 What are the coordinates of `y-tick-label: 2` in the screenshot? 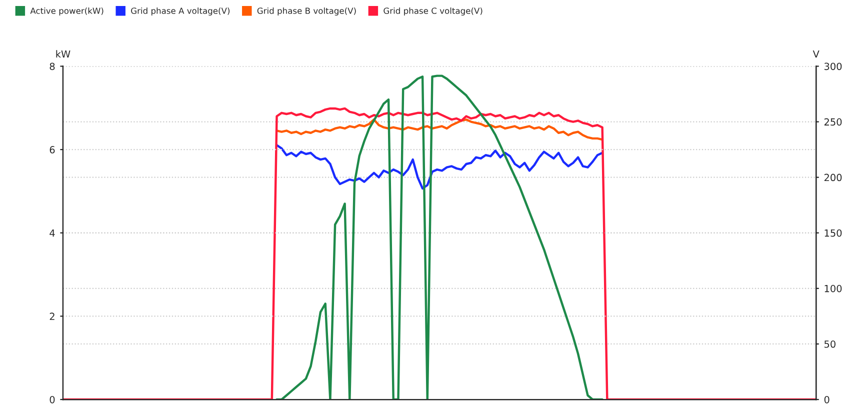 It's located at (52, 316).